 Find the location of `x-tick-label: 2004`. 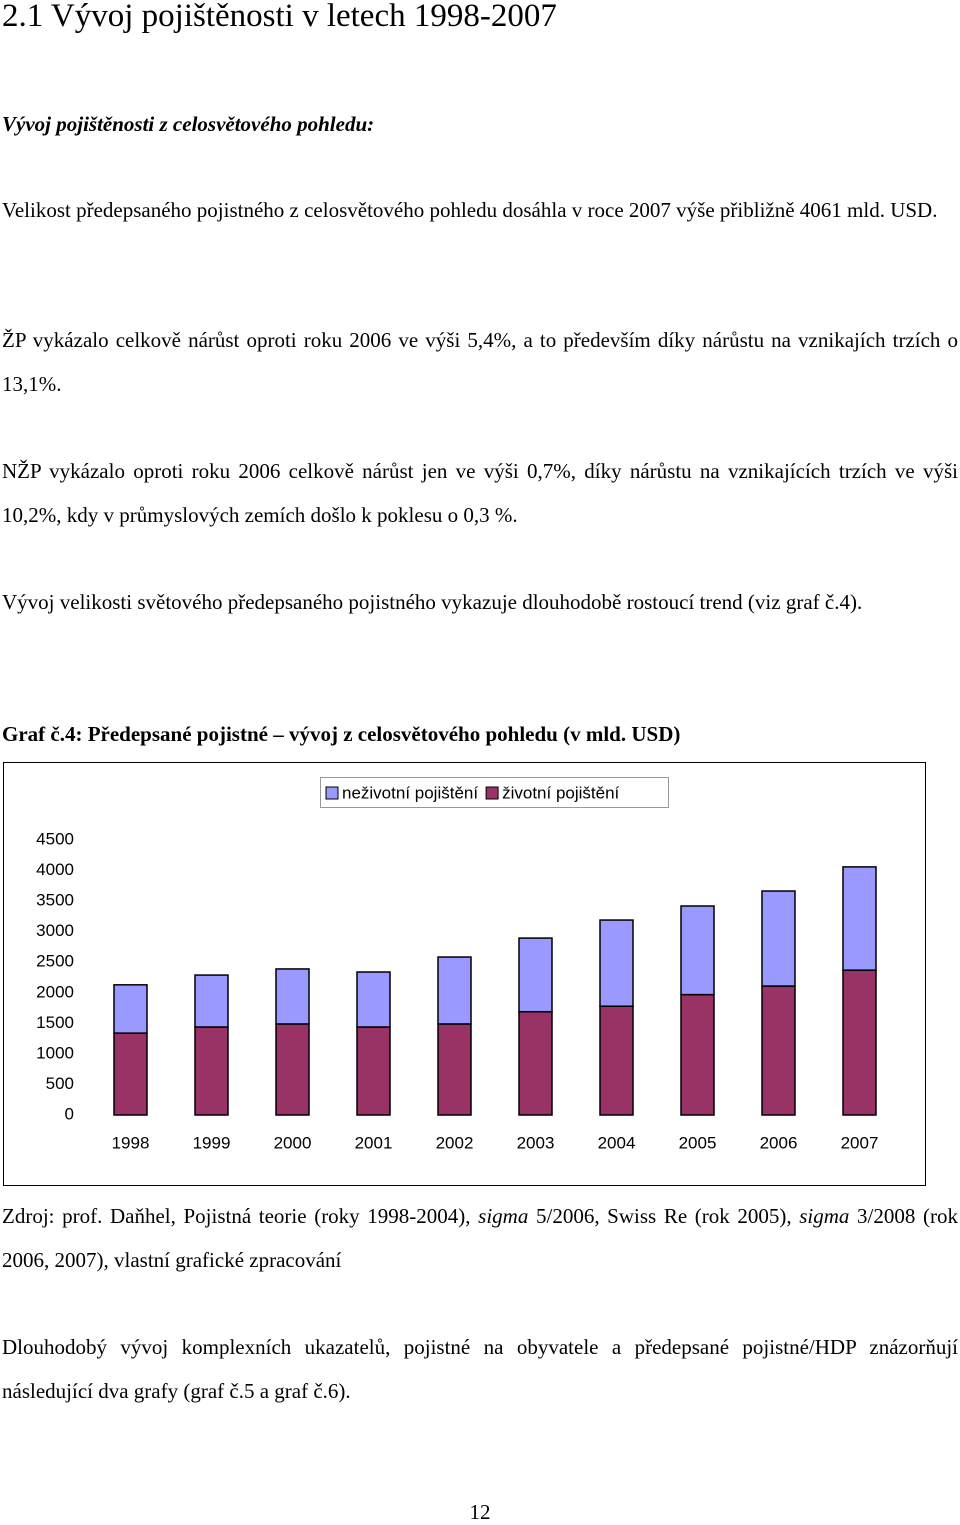

x-tick-label: 2004 is located at coordinates (617, 1142).